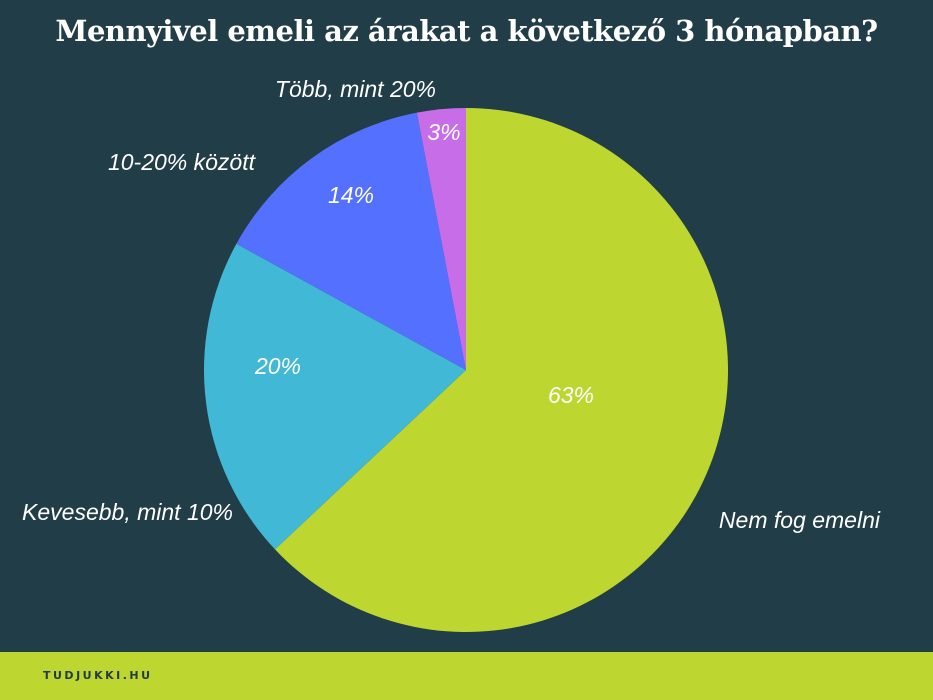  What do you see at coordinates (443, 132) in the screenshot?
I see `slice-value-label-4: 3%` at bounding box center [443, 132].